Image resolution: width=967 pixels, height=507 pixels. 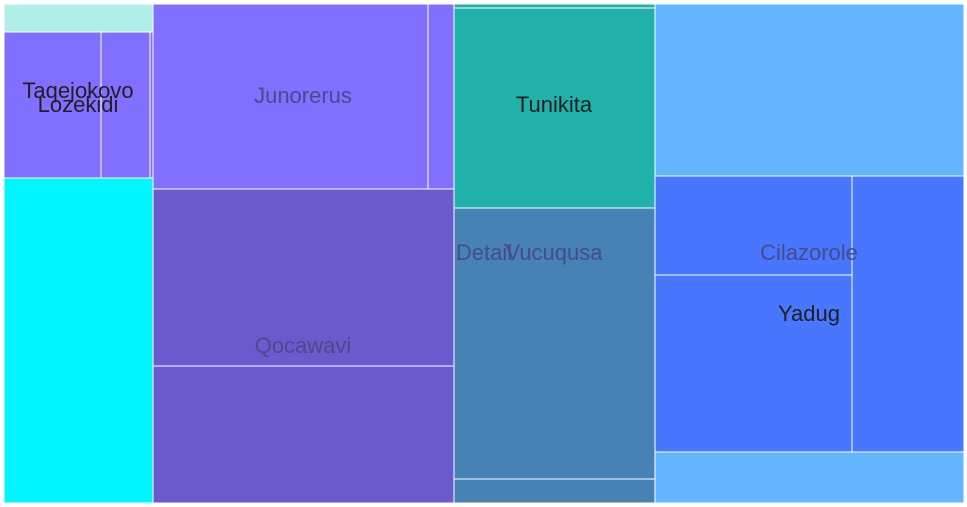 What do you see at coordinates (809, 313) in the screenshot?
I see `label-yadug: Yadug` at bounding box center [809, 313].